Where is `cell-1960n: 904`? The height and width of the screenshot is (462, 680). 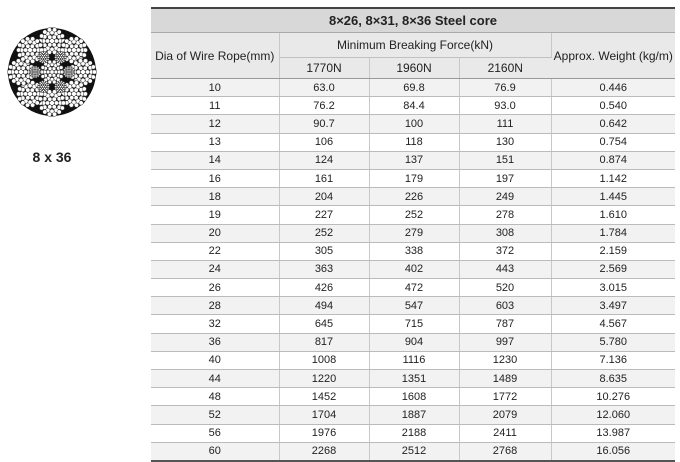 cell-1960n: 904 is located at coordinates (414, 342).